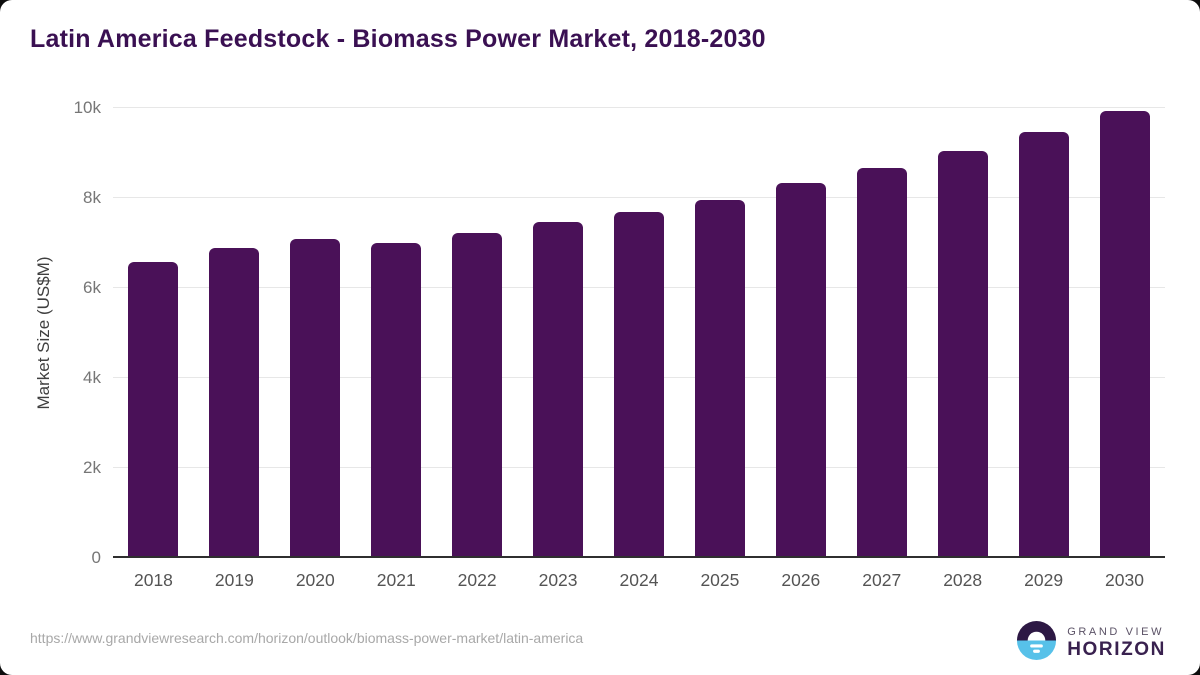 The width and height of the screenshot is (1200, 675). I want to click on bar-2027, so click(881, 363).